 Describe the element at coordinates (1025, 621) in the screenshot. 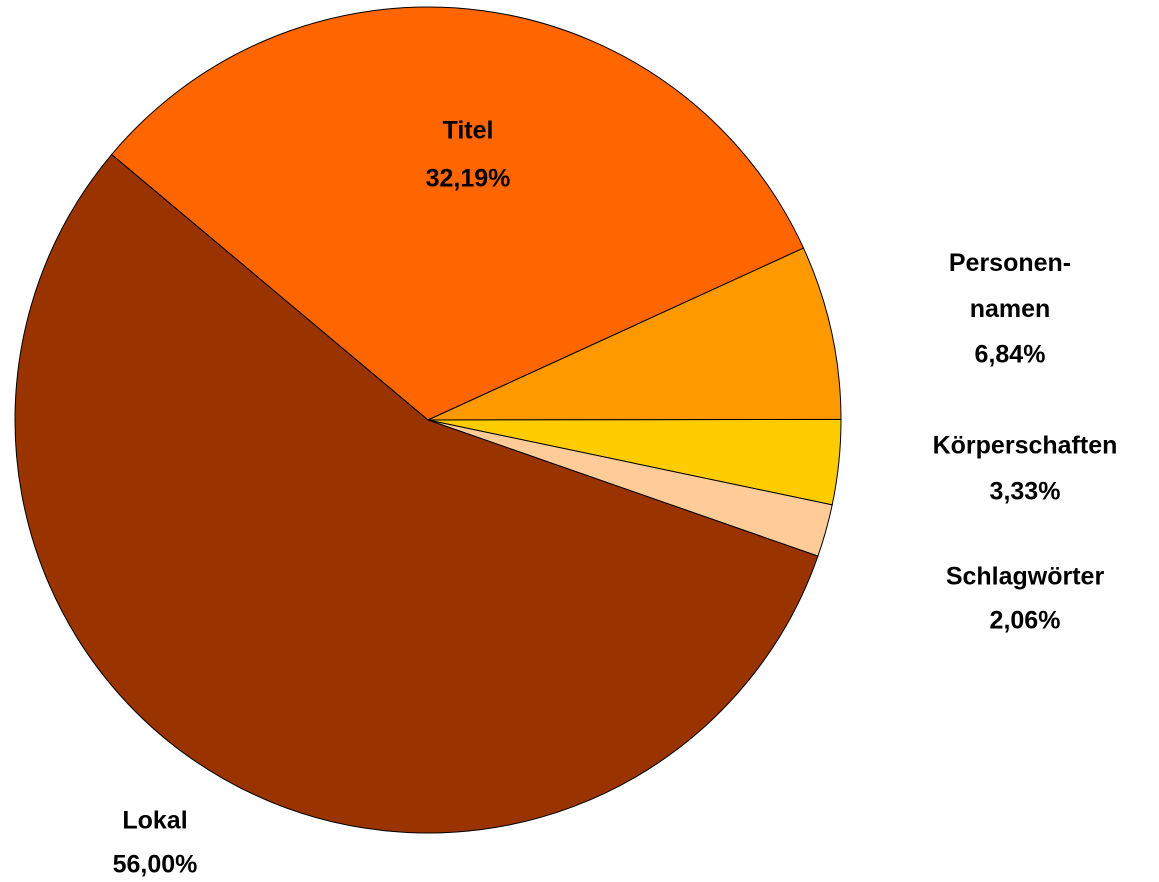

I see `value-label: 2,06%` at that location.